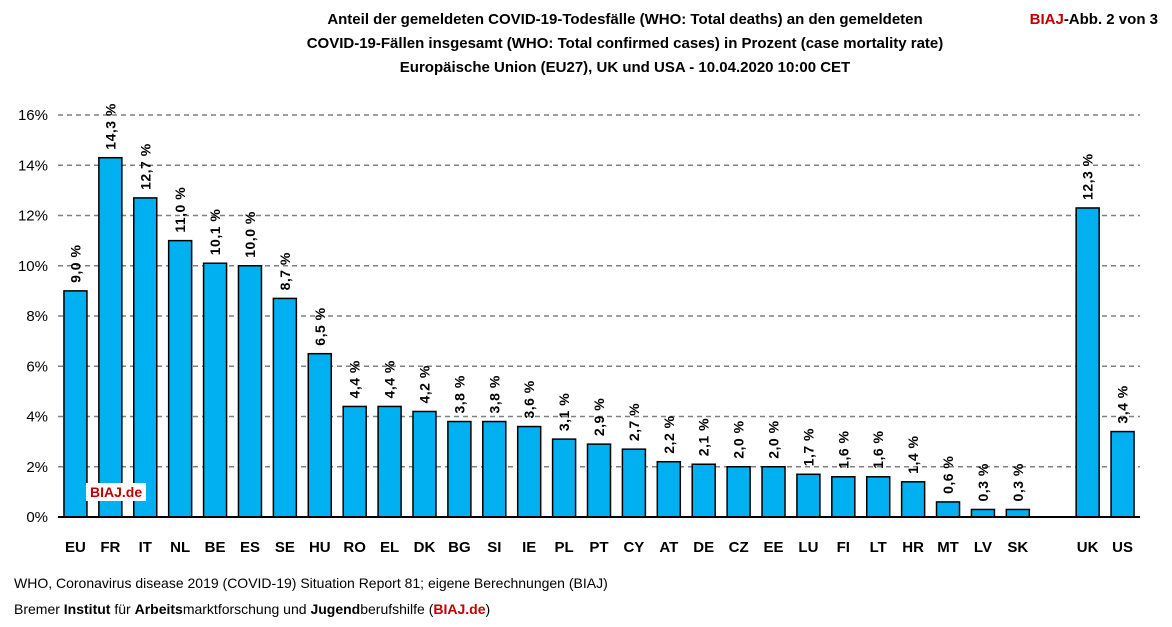  What do you see at coordinates (354, 547) in the screenshot?
I see `x-tick-label: RO` at bounding box center [354, 547].